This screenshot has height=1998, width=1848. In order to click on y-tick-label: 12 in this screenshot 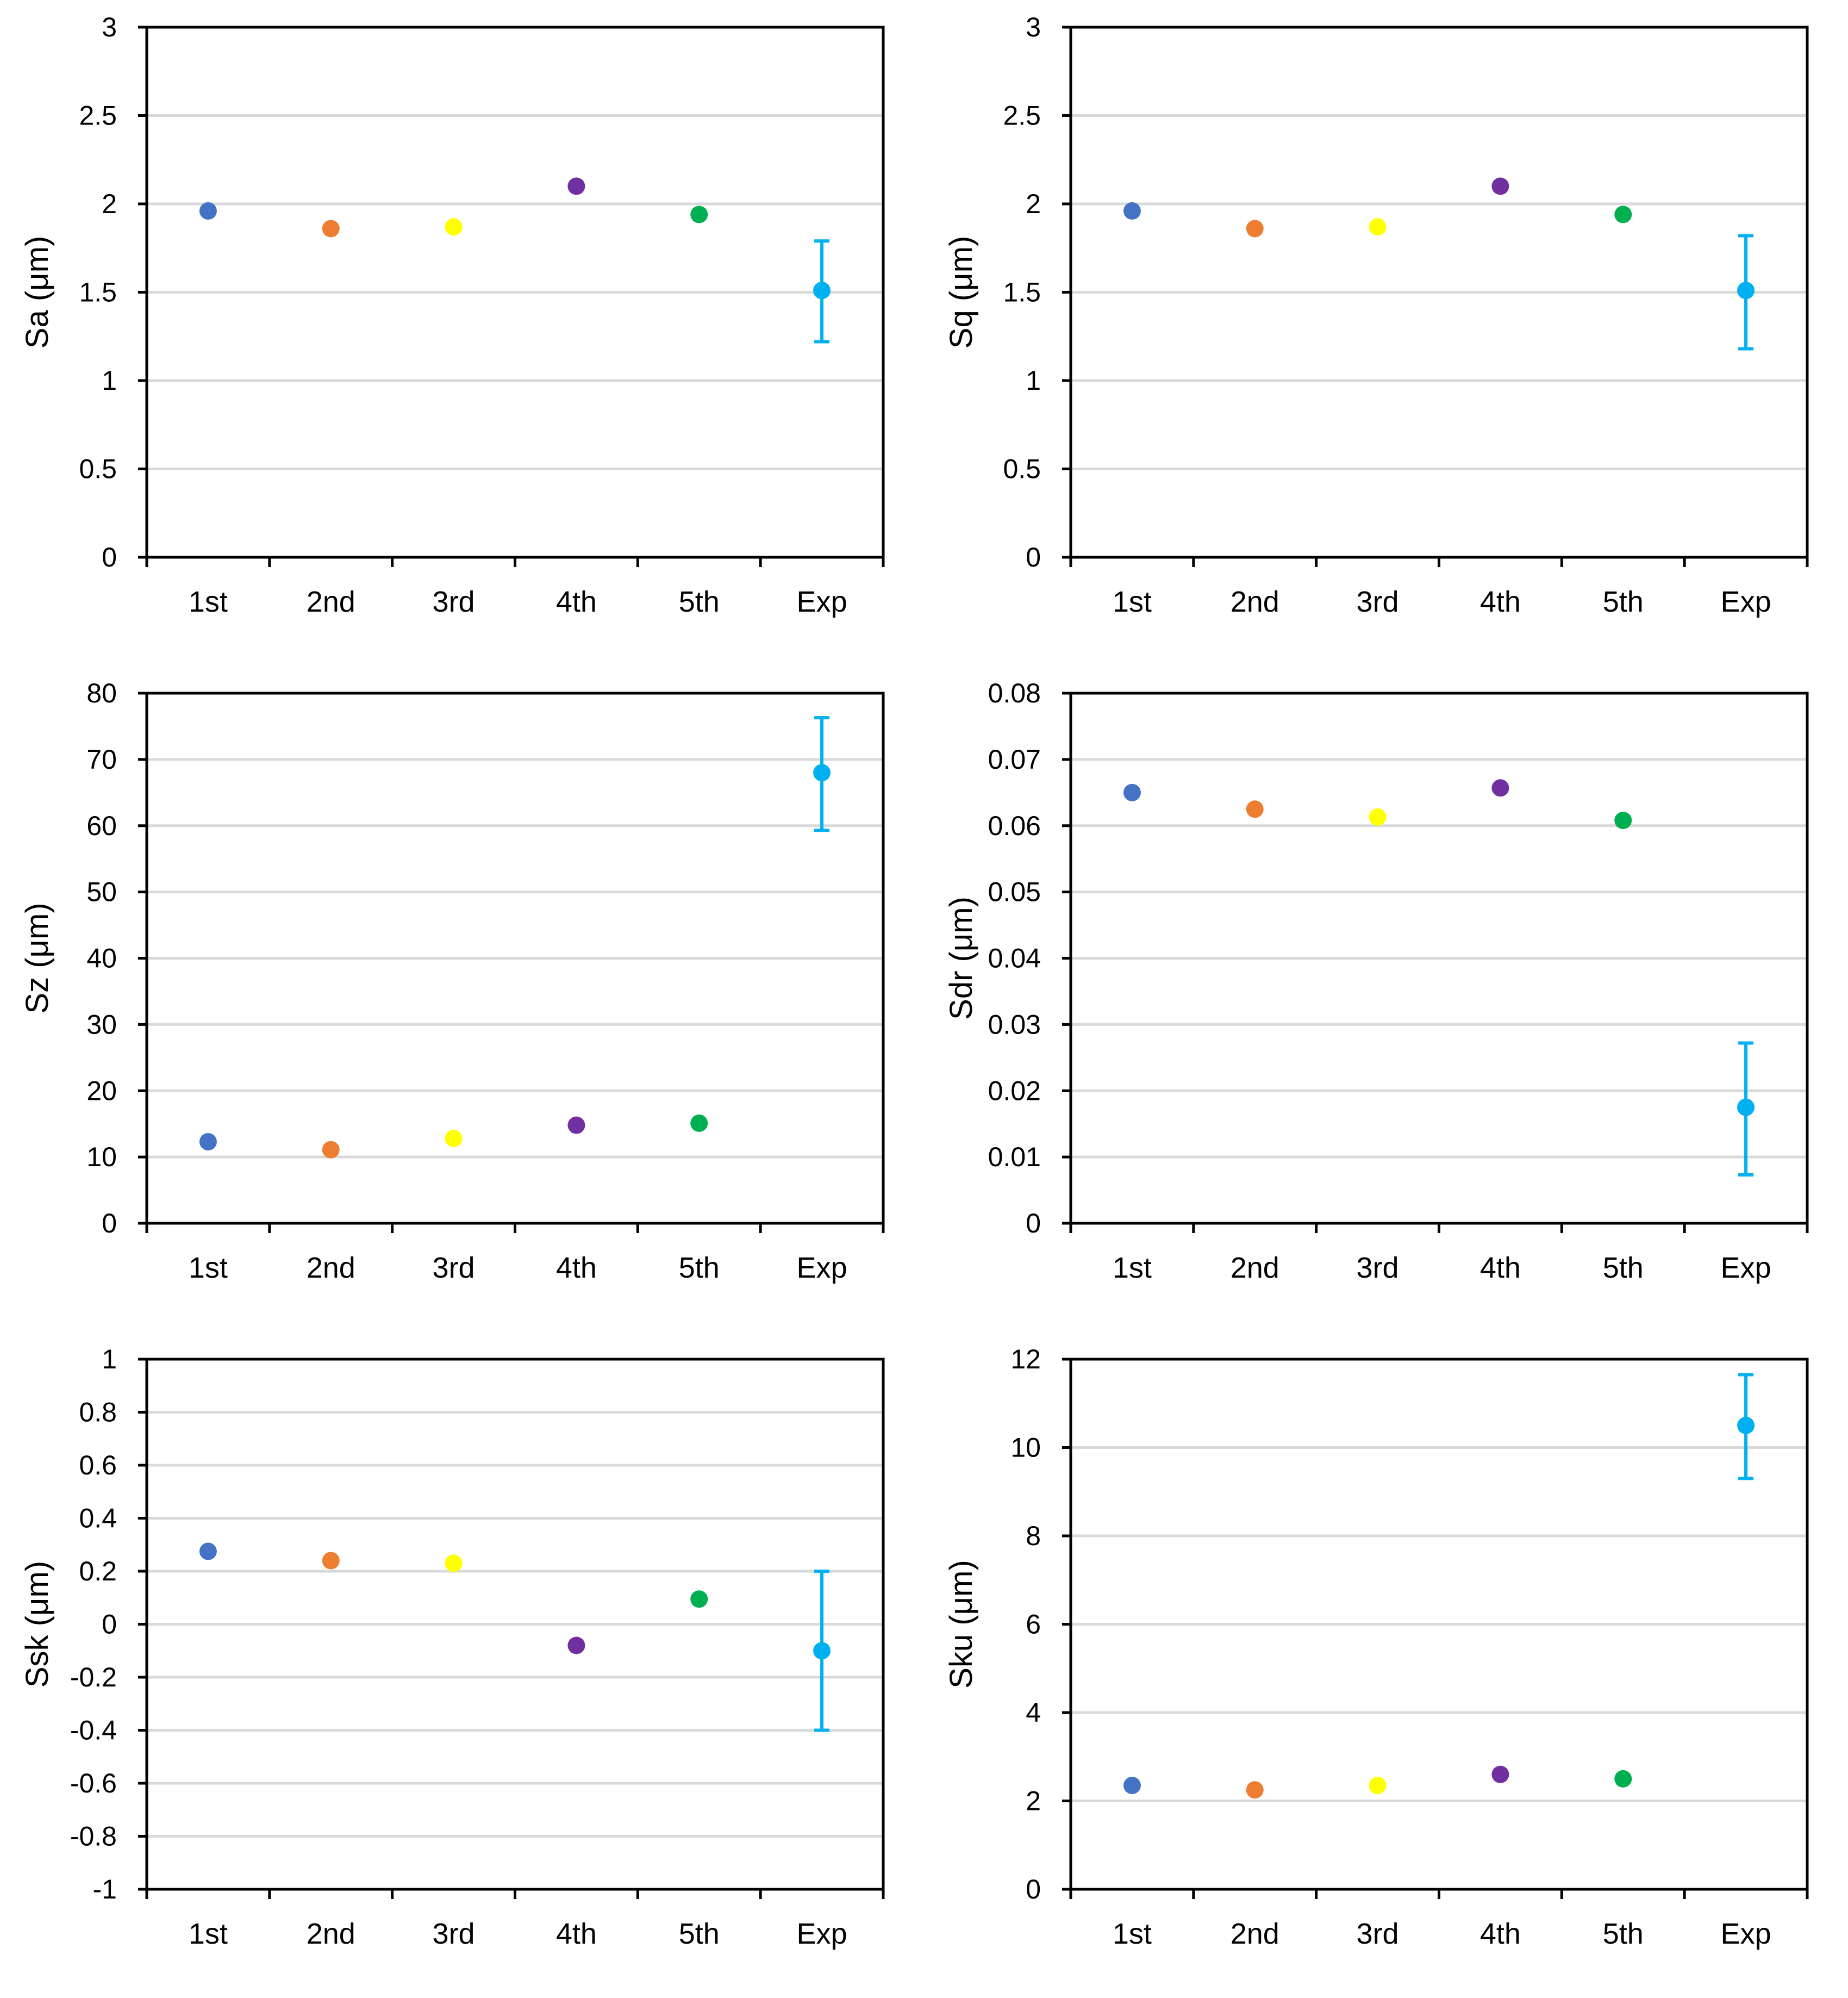, I will do `click(1025, 1359)`.